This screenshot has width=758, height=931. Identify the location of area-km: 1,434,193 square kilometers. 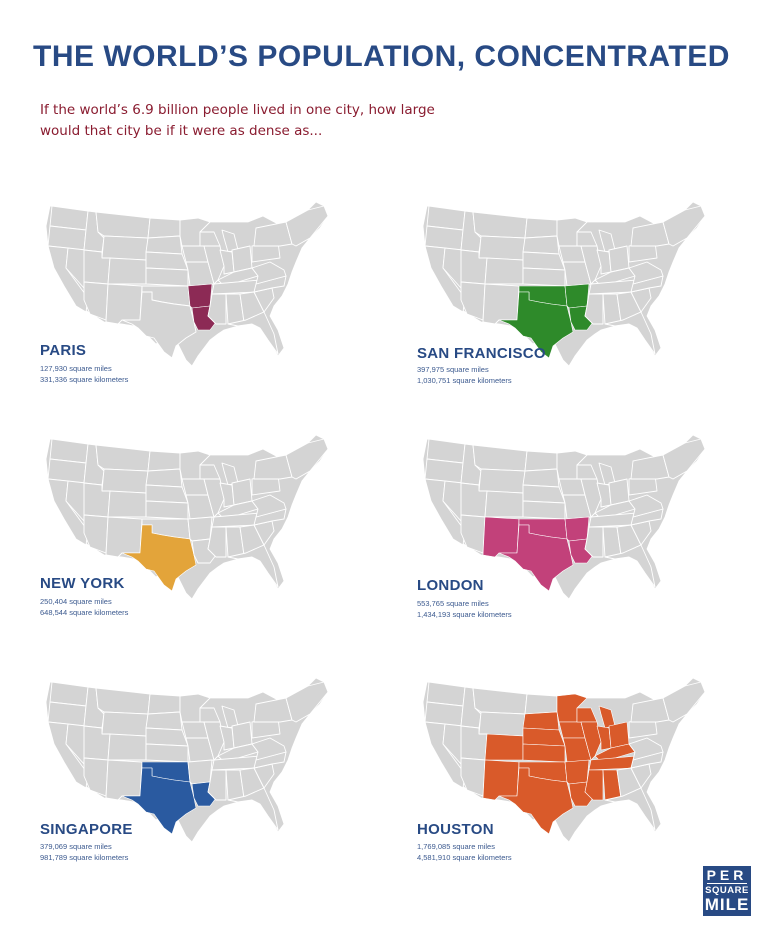
(464, 614).